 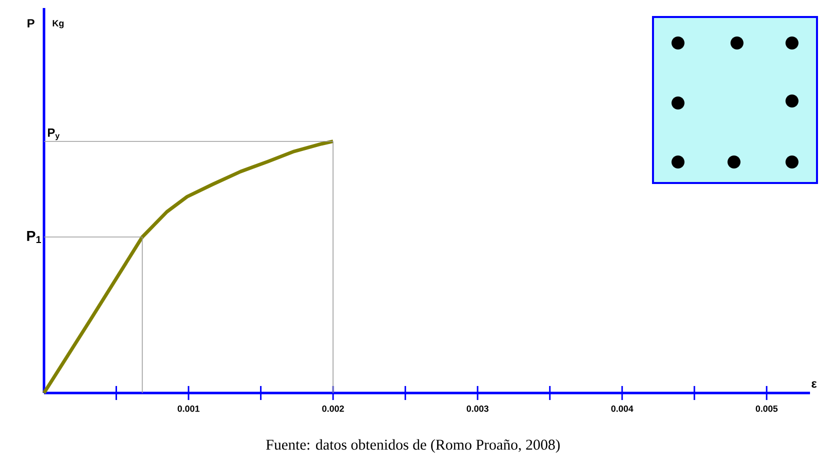 I want to click on x-tick-label: 0.003, so click(x=477, y=409).